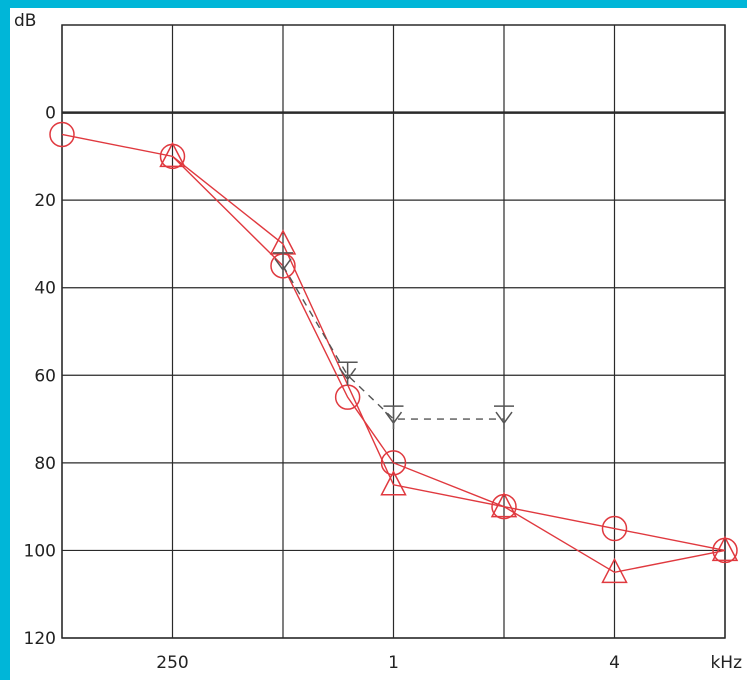 Image resolution: width=747 pixels, height=680 pixels. Describe the element at coordinates (40, 639) in the screenshot. I see `y-tick-label-120: 120` at that location.